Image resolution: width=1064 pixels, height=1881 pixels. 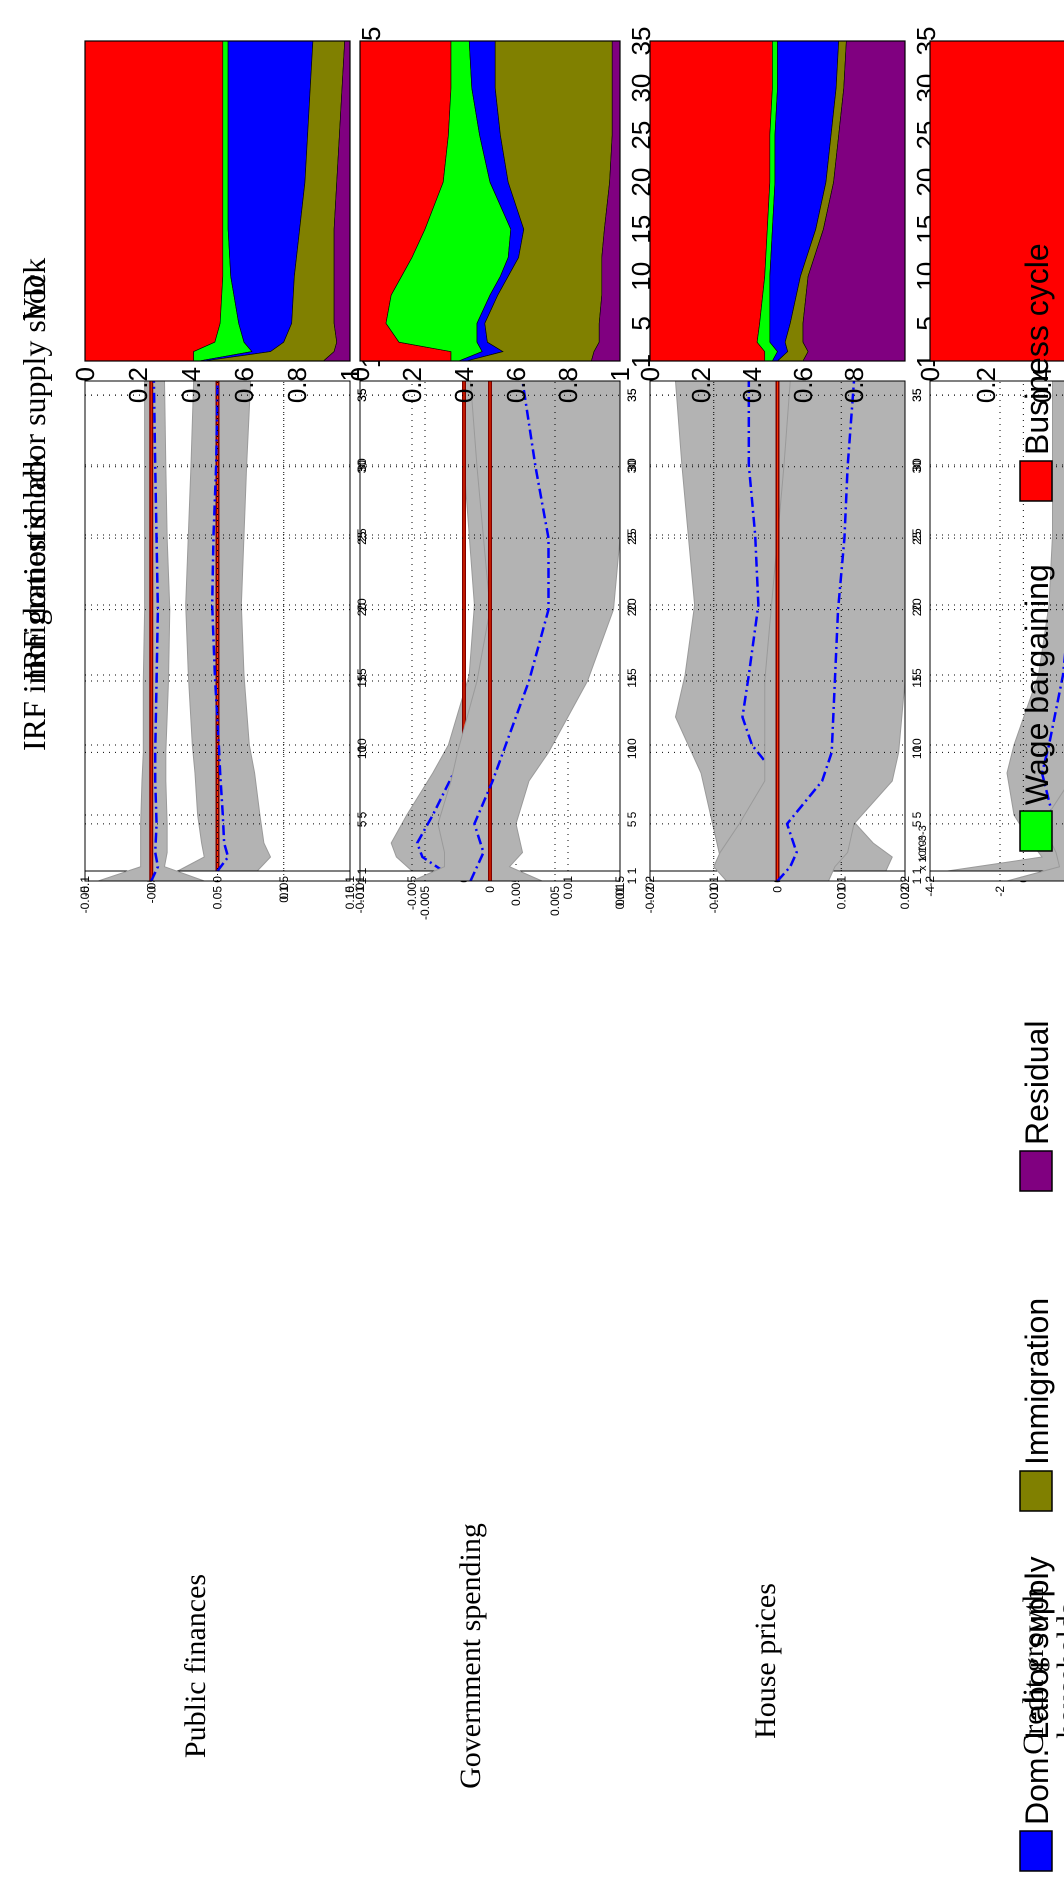 I want to click on legend-item-residual: Residual, so click(x=1037, y=1106).